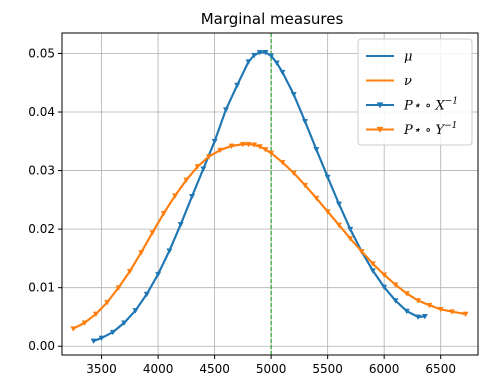  Describe the element at coordinates (384, 369) in the screenshot. I see `x-tick-label: 6000` at that location.